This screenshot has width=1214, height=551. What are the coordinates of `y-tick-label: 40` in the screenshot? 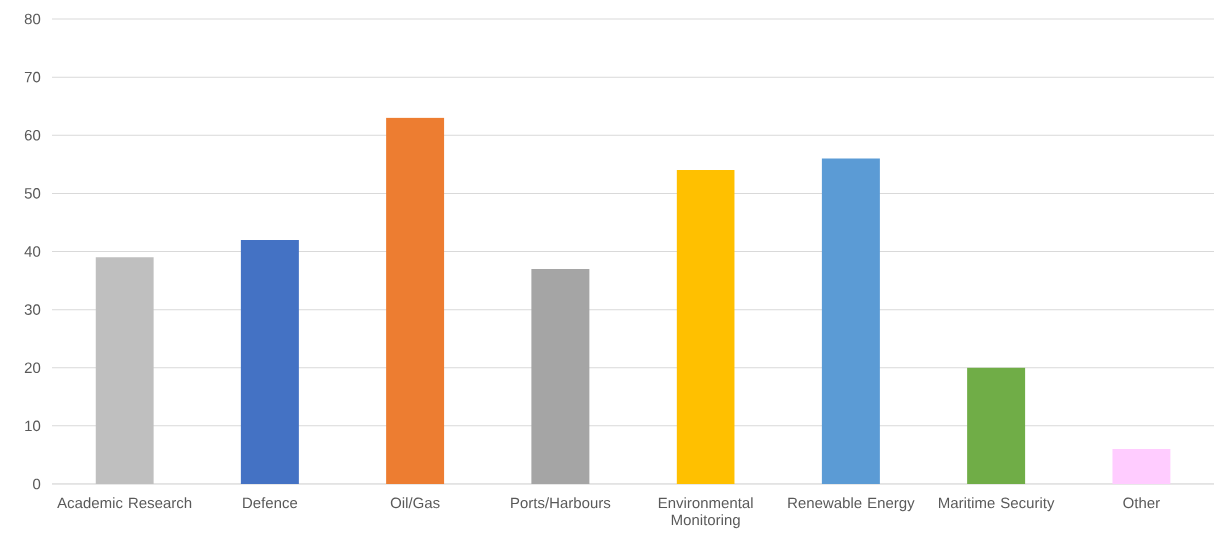 It's located at (32, 251).